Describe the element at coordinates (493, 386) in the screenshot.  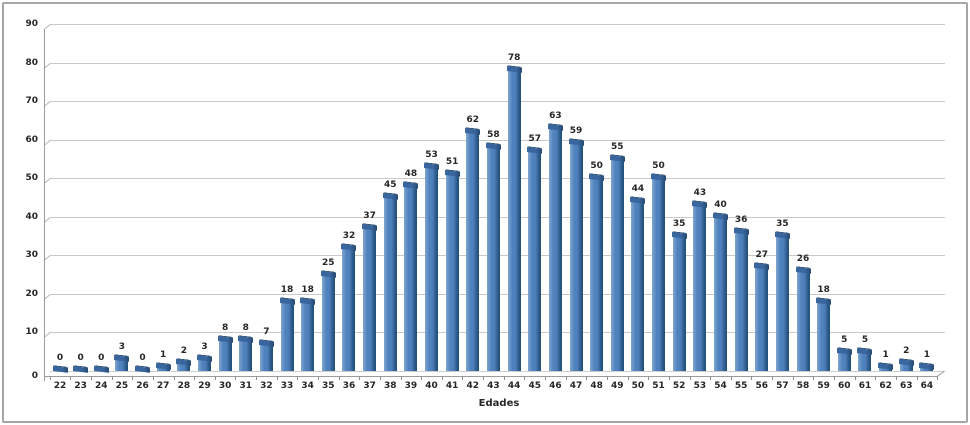
I see `x-tick-label: 43` at that location.